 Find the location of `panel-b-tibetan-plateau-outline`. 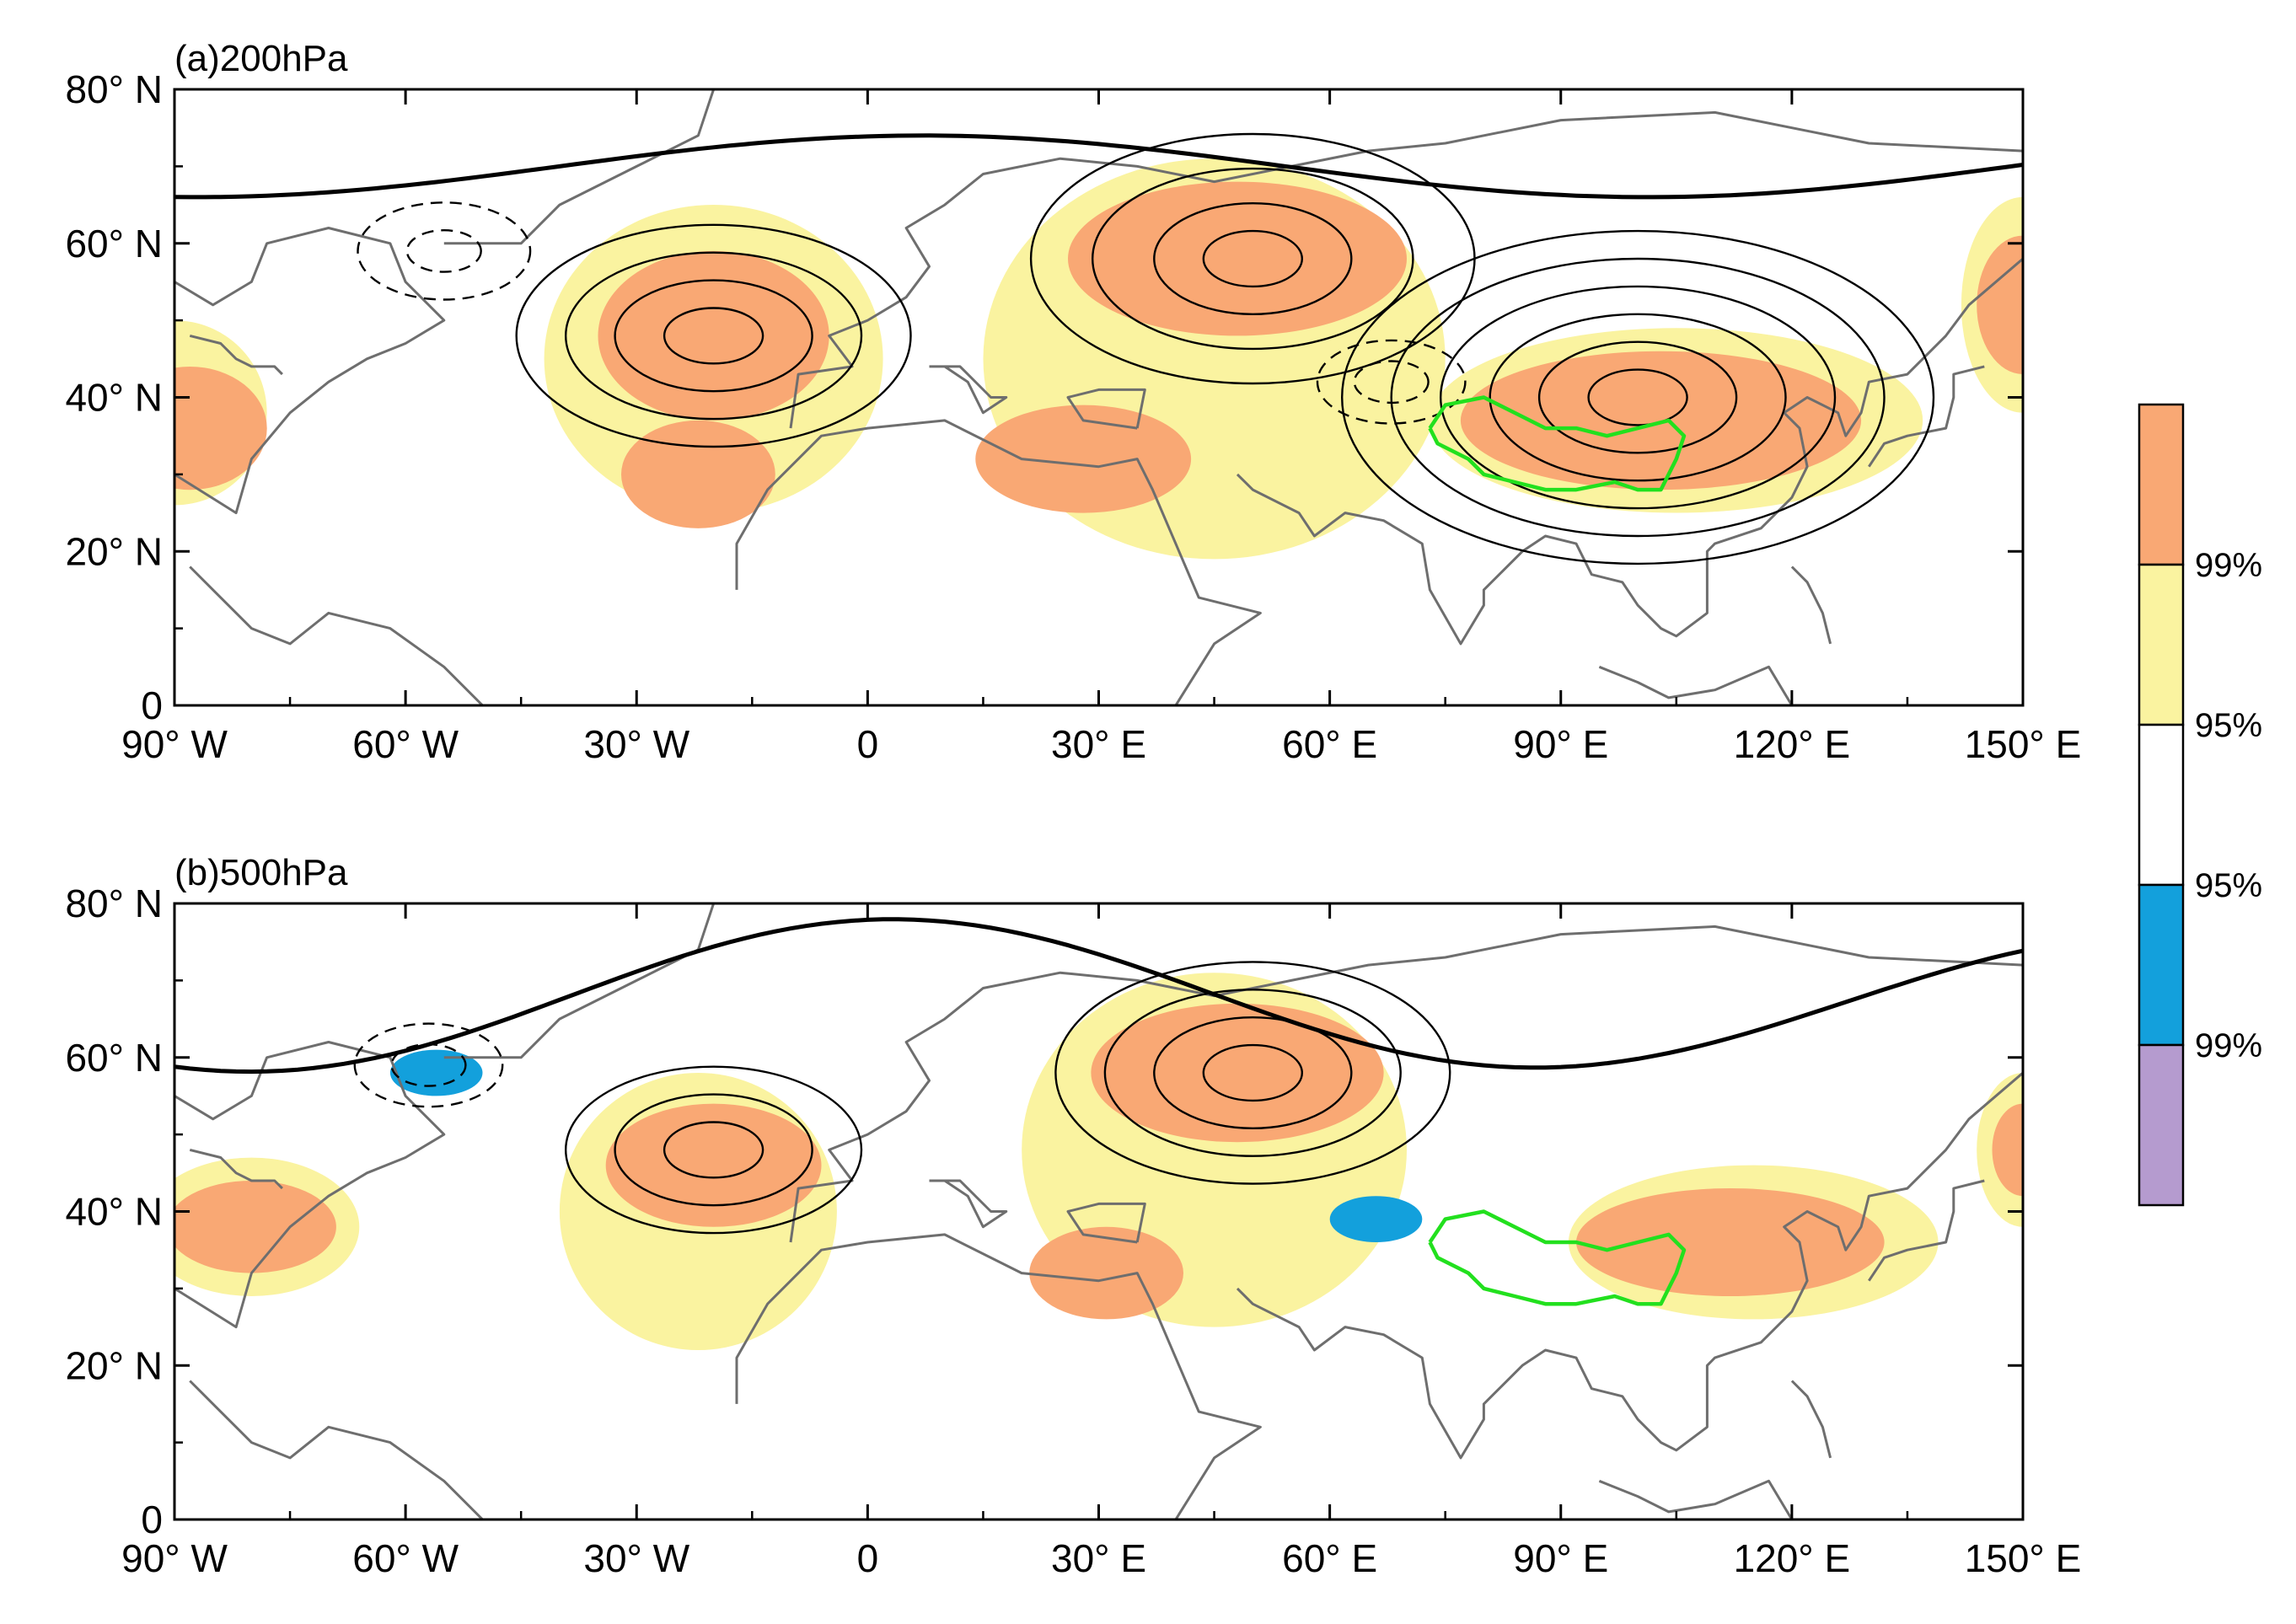

panel-b-tibetan-plateau-outline is located at coordinates (1557, 1257).